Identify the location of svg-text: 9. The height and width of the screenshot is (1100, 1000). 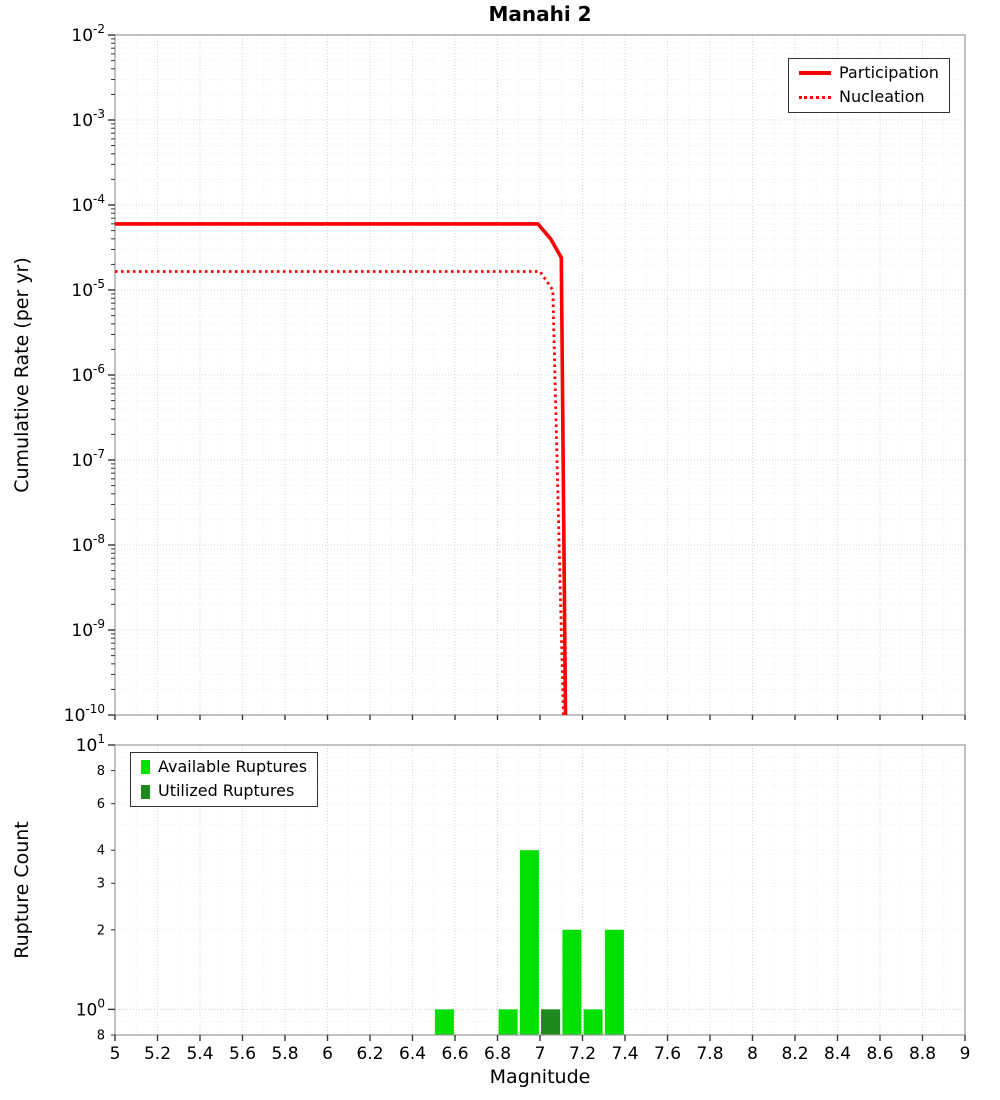
(965, 1054).